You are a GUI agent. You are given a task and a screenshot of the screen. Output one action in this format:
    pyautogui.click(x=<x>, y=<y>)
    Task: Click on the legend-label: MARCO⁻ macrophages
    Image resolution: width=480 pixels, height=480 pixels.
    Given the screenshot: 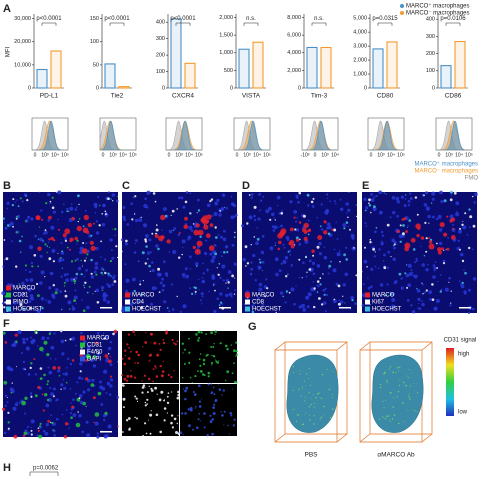 What is the action you would take?
    pyautogui.click(x=438, y=14)
    